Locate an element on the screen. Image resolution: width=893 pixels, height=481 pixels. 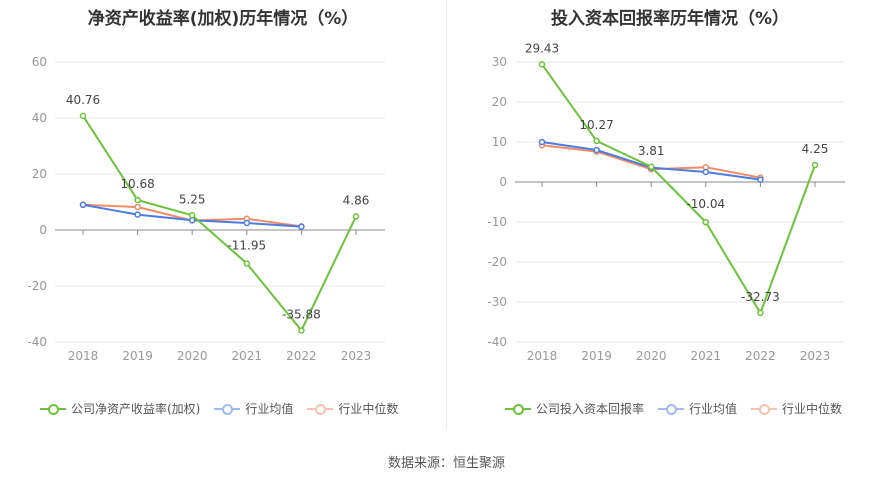
data-label: 10.27 is located at coordinates (596, 125).